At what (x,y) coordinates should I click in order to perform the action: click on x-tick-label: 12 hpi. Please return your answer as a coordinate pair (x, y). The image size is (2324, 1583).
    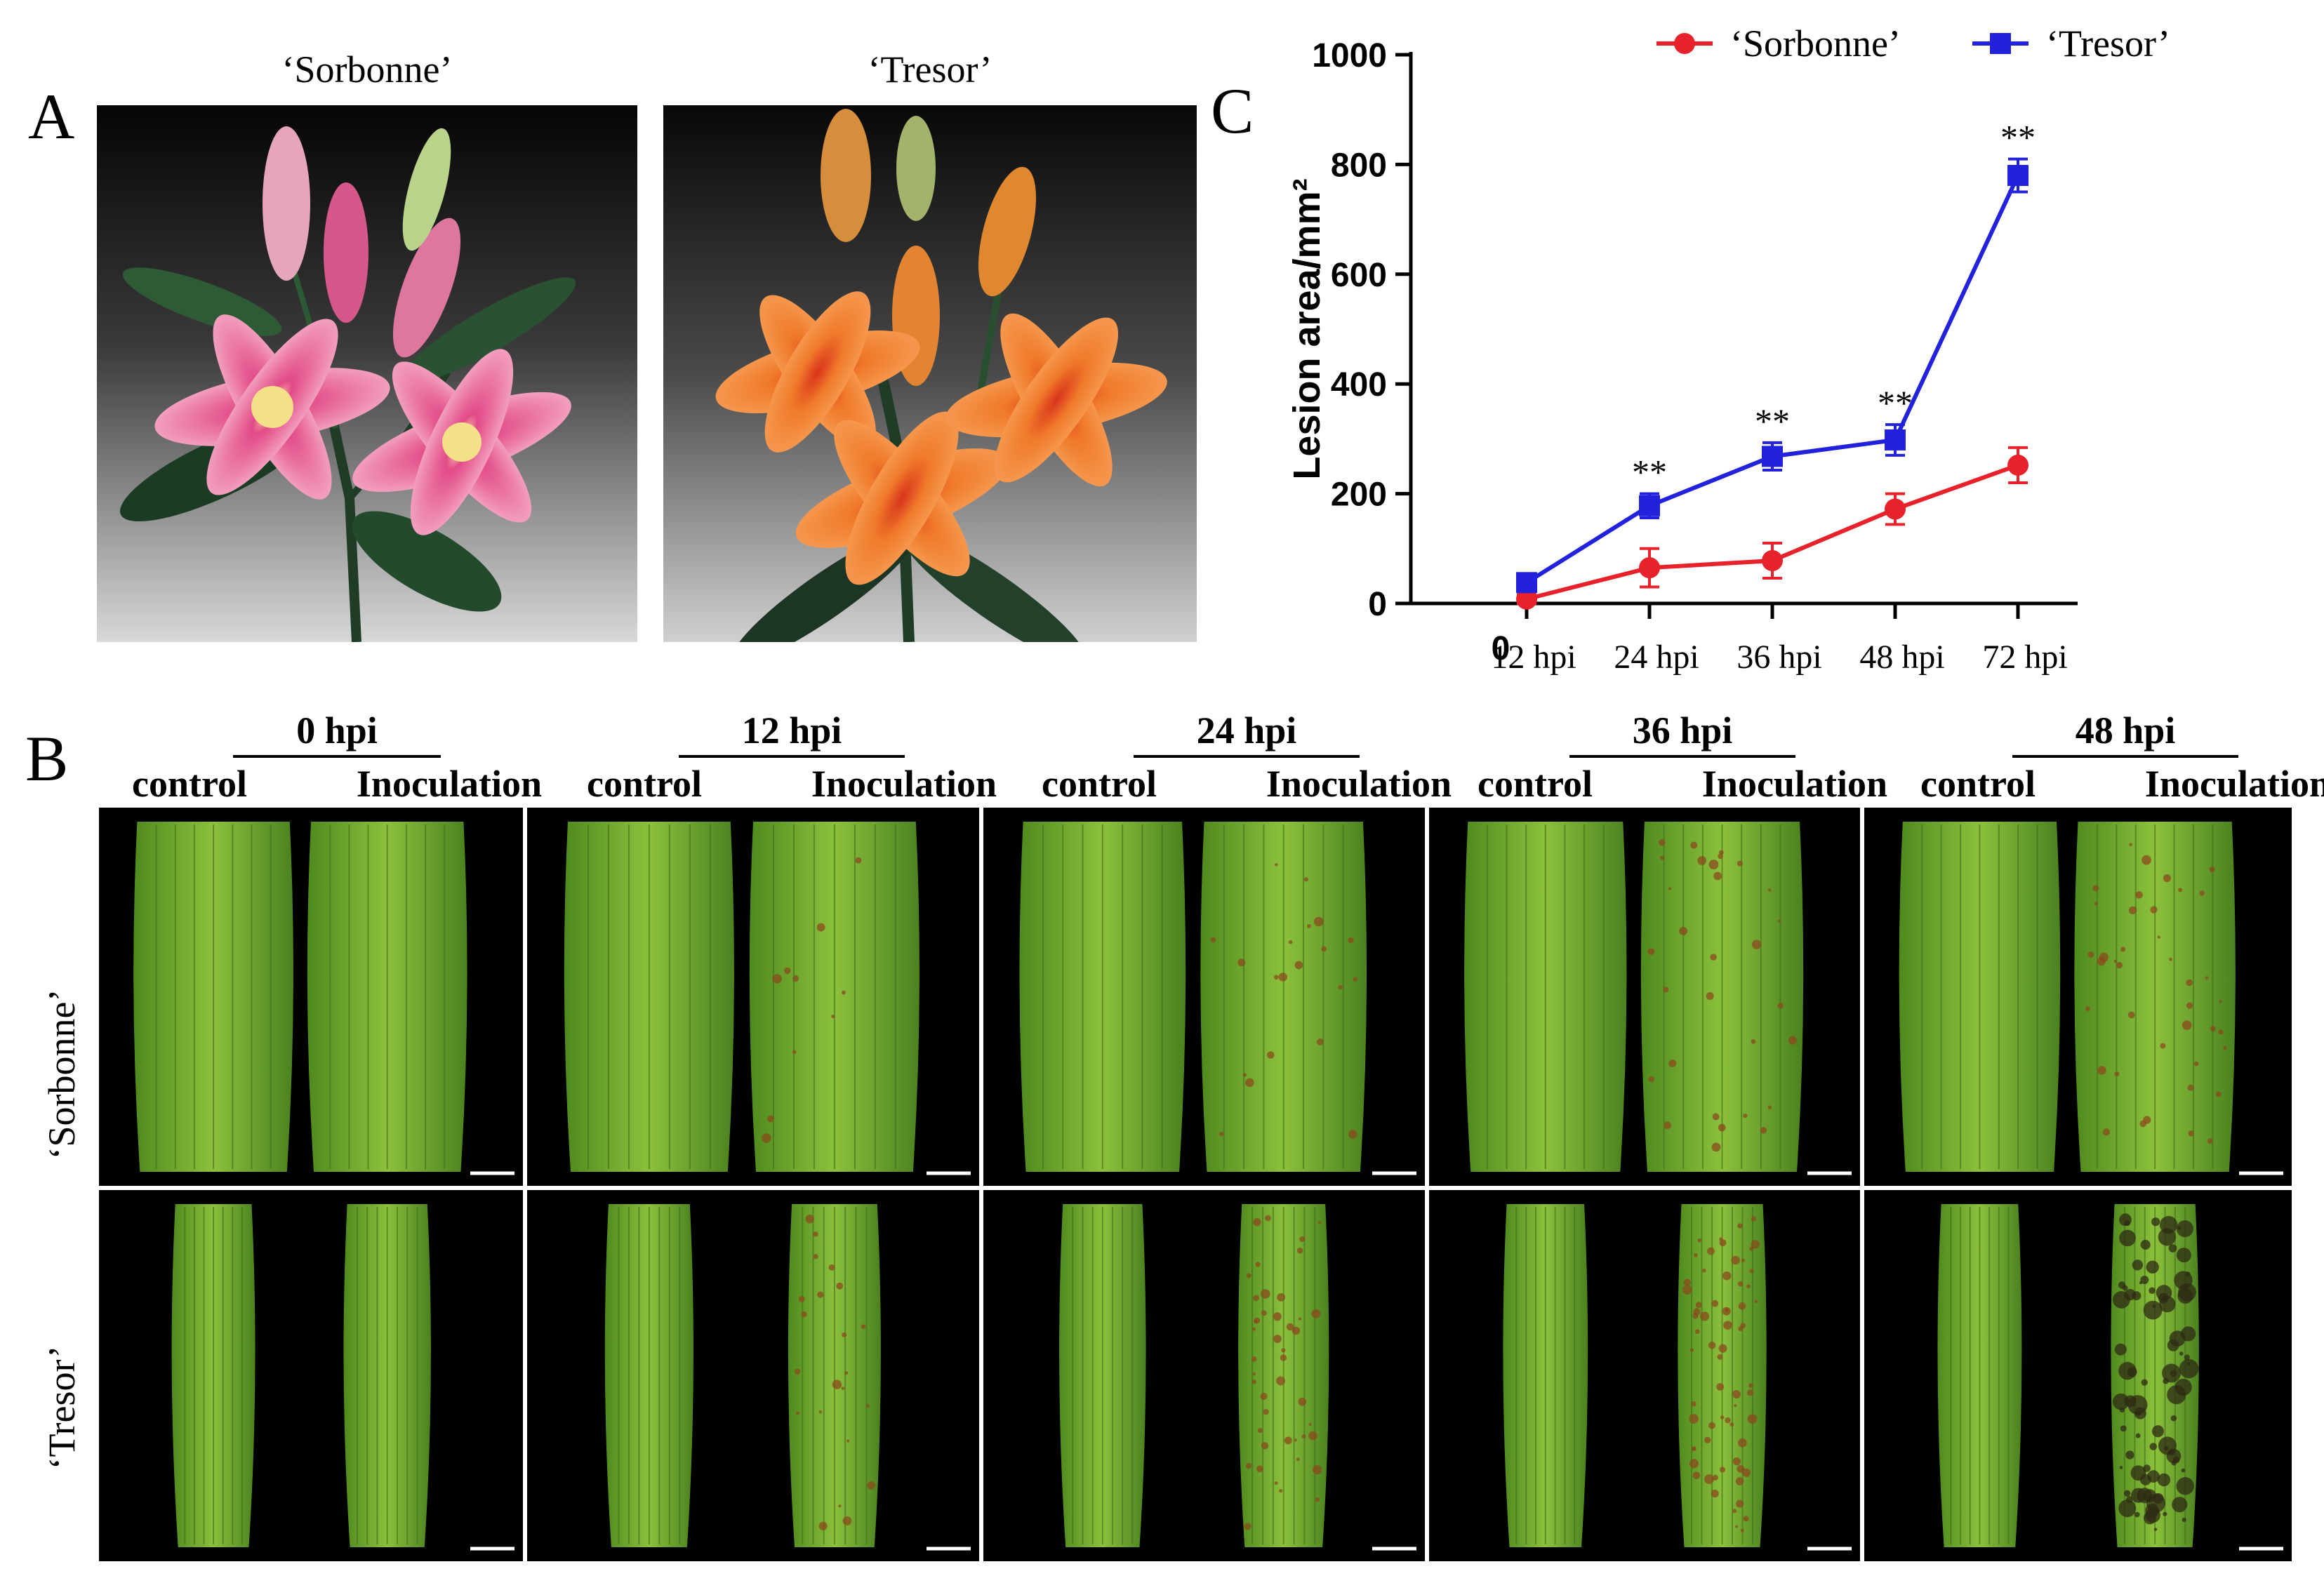
    Looking at the image, I should click on (1533, 657).